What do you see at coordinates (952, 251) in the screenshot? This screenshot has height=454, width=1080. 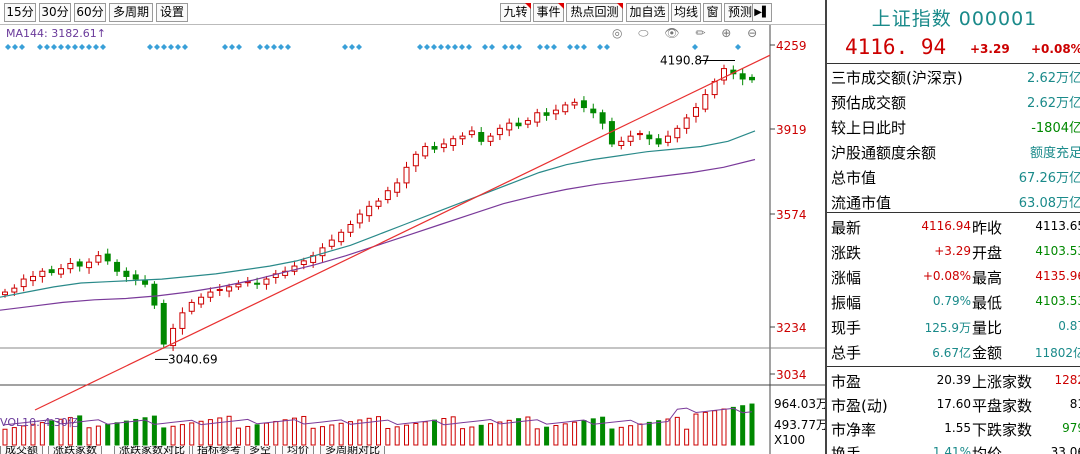 I see `quote-value: +3.29` at bounding box center [952, 251].